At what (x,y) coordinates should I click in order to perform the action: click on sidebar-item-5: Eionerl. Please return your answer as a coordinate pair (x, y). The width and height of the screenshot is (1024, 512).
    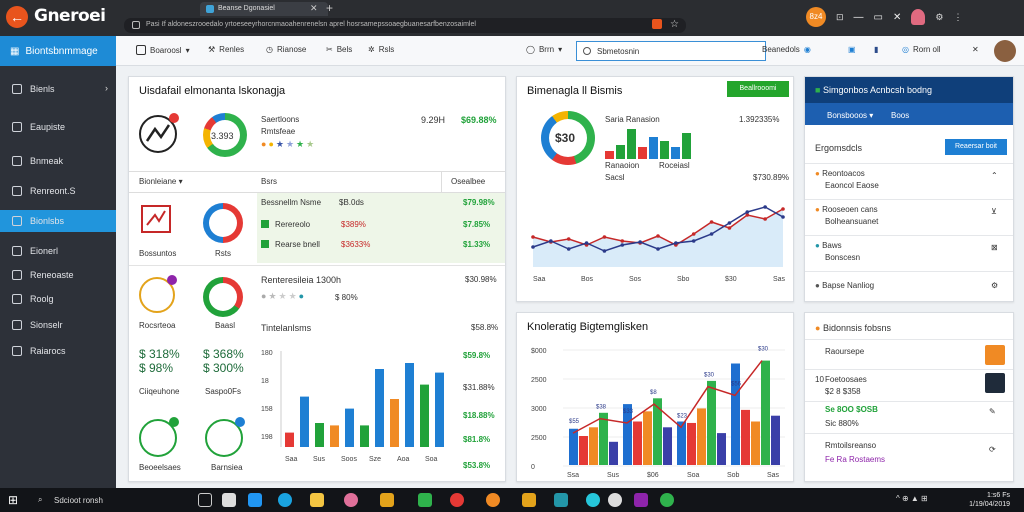
    Looking at the image, I should click on (58, 251).